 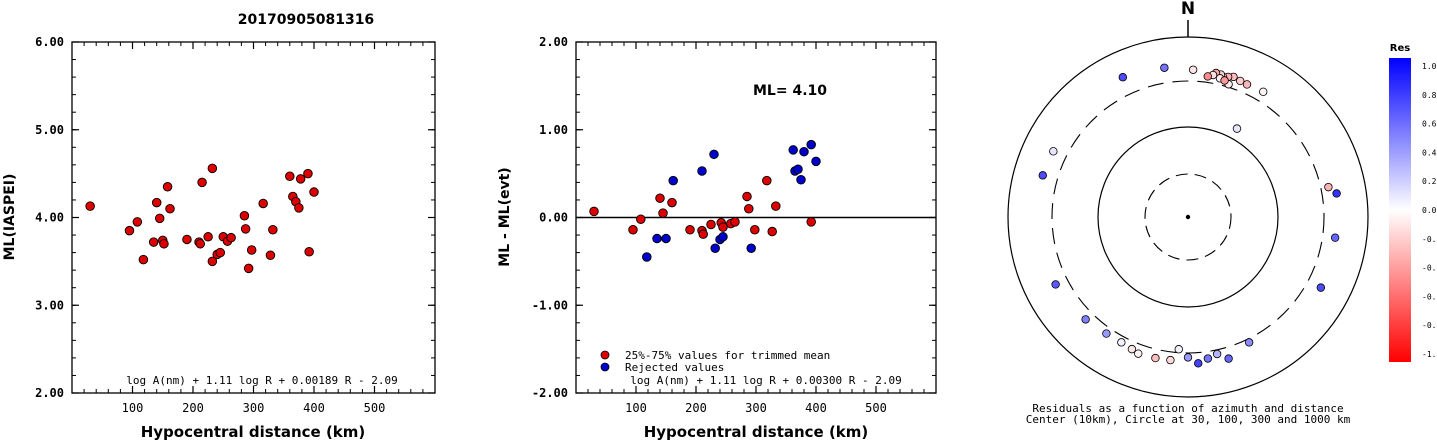 I want to click on legend-marker-rejected, so click(x=605, y=367).